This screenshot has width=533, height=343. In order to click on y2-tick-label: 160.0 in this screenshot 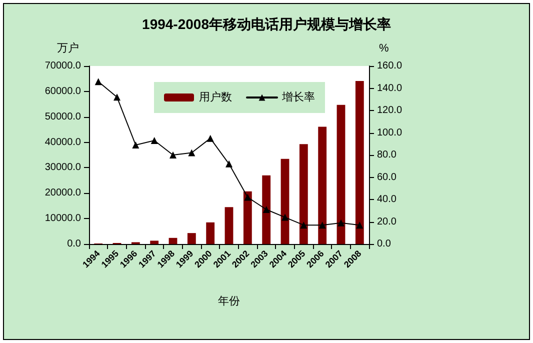, I will do `click(389, 66)`.